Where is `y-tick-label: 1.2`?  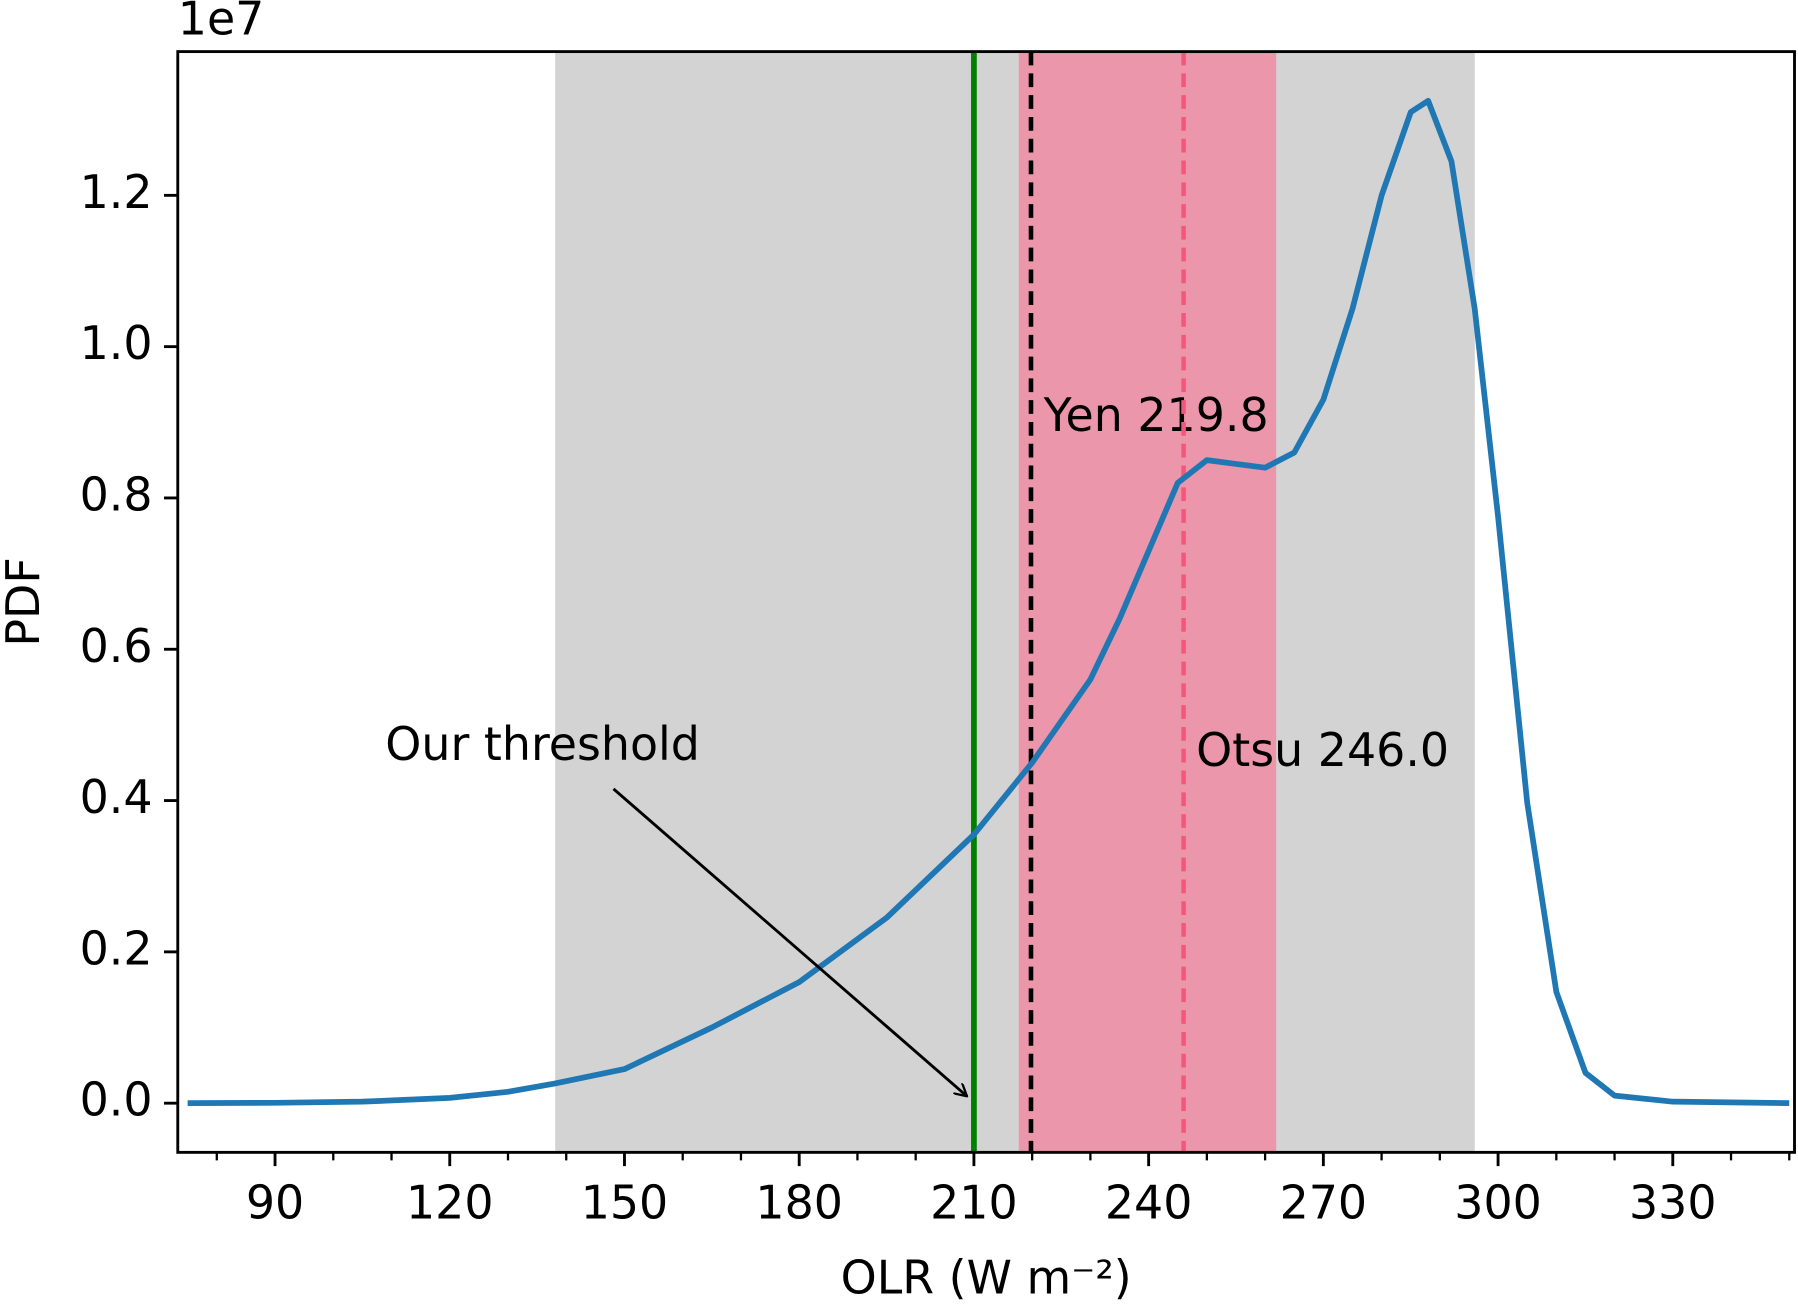
y-tick-label: 1.2 is located at coordinates (116, 192).